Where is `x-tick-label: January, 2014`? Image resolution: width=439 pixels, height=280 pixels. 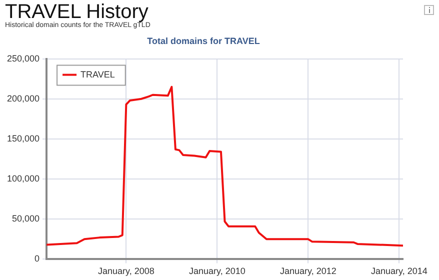
x-tick-label: January, 2014 is located at coordinates (399, 271).